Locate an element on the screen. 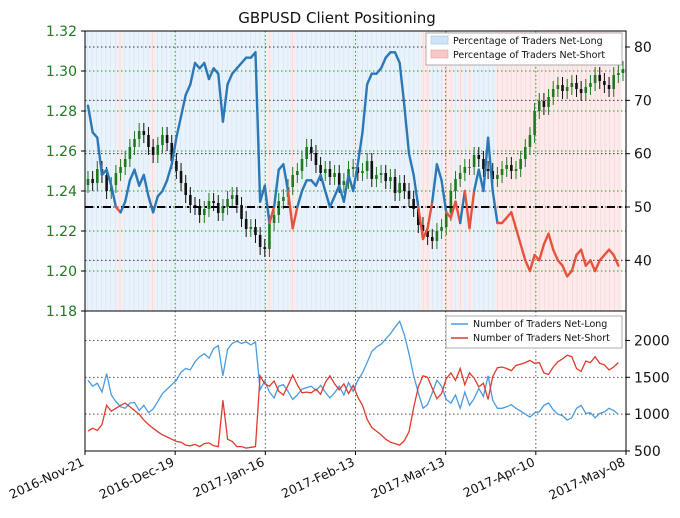  right-tick-label: 50 is located at coordinates (643, 208).